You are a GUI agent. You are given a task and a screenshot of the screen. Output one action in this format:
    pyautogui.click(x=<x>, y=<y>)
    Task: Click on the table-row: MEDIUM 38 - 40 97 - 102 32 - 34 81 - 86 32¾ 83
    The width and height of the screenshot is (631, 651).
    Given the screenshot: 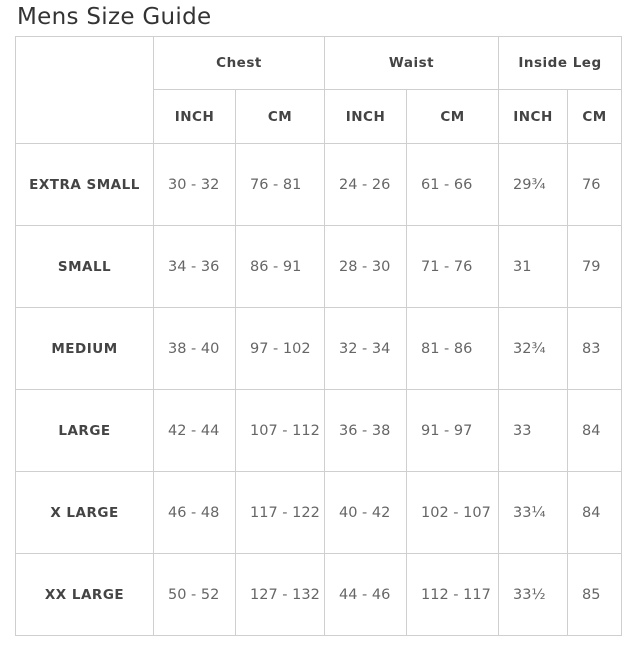 What is the action you would take?
    pyautogui.click(x=318, y=348)
    